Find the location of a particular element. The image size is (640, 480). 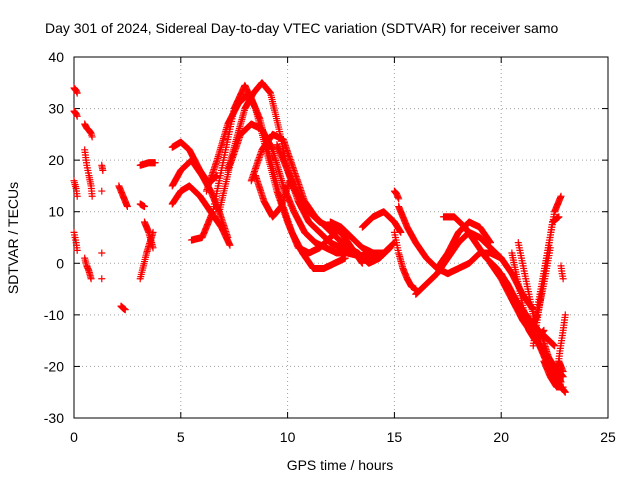

y-tick-label: -30 is located at coordinates (54, 418).